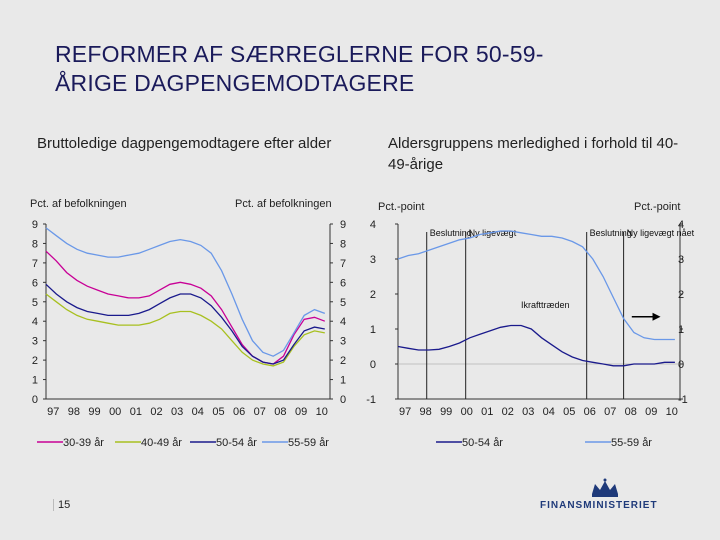 The height and width of the screenshot is (540, 720). What do you see at coordinates (343, 400) in the screenshot?
I see `chart-0-ytick-label-right: 0` at bounding box center [343, 400].